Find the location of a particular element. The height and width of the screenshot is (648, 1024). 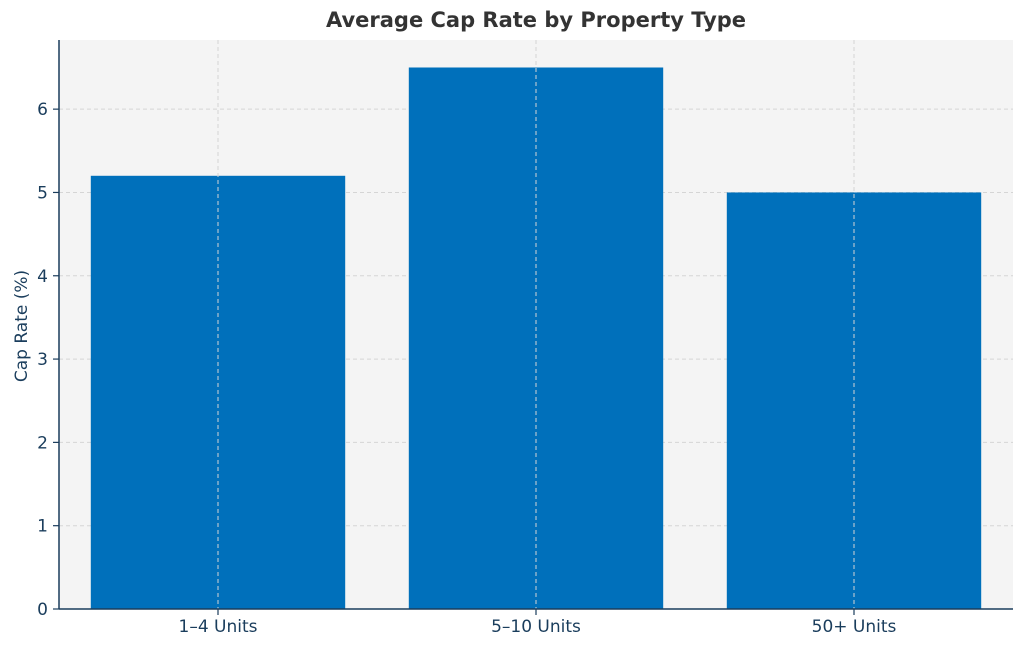

y-tick-label: 2 is located at coordinates (42, 443).